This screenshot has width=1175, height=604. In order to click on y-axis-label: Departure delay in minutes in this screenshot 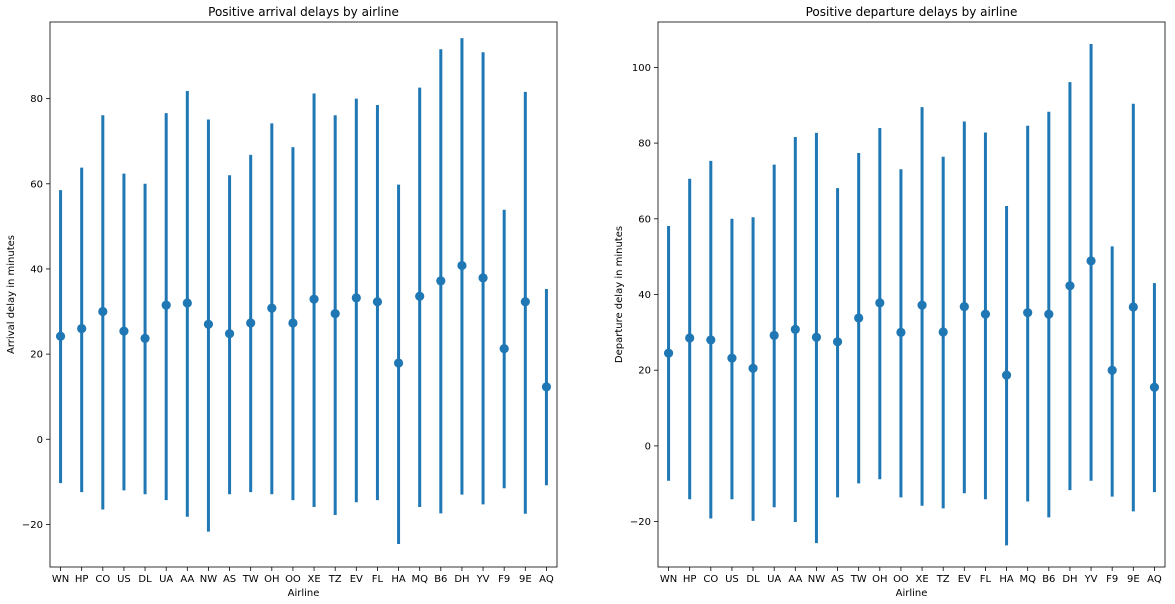, I will do `click(619, 294)`.